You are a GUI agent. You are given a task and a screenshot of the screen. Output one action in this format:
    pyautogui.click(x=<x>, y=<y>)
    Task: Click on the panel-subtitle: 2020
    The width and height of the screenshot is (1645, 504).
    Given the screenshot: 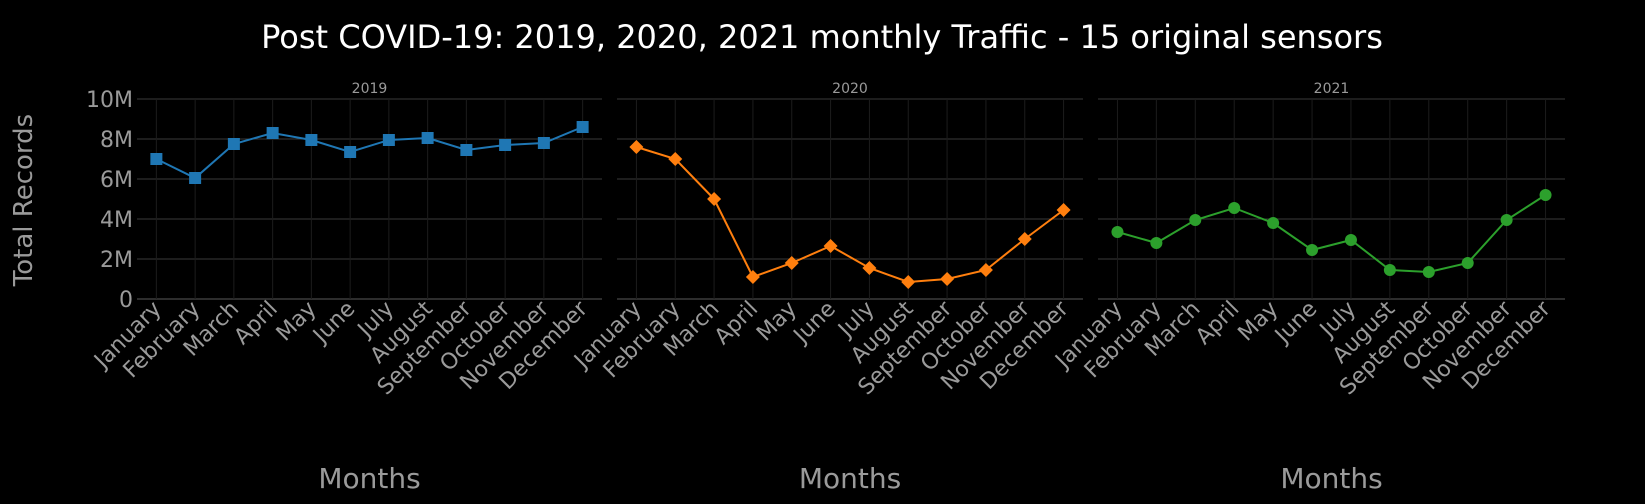 What is the action you would take?
    pyautogui.click(x=850, y=89)
    